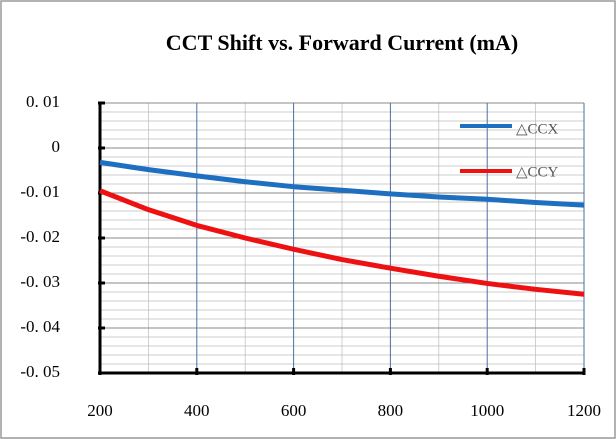 The height and width of the screenshot is (439, 616). Describe the element at coordinates (43, 101) in the screenshot. I see `y-tick-label: 0. 01` at that location.